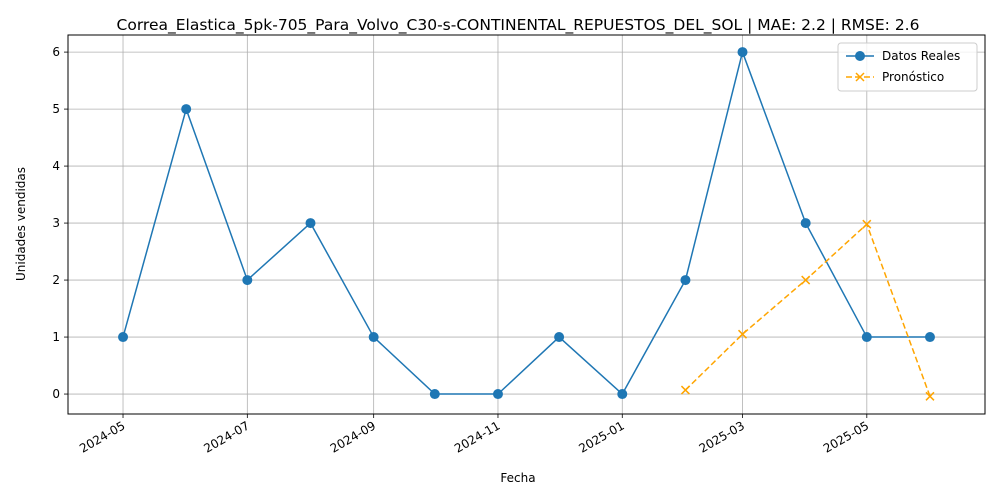 The width and height of the screenshot is (1000, 504). What do you see at coordinates (477, 436) in the screenshot?
I see `x-tick-label: 2024-11` at bounding box center [477, 436].